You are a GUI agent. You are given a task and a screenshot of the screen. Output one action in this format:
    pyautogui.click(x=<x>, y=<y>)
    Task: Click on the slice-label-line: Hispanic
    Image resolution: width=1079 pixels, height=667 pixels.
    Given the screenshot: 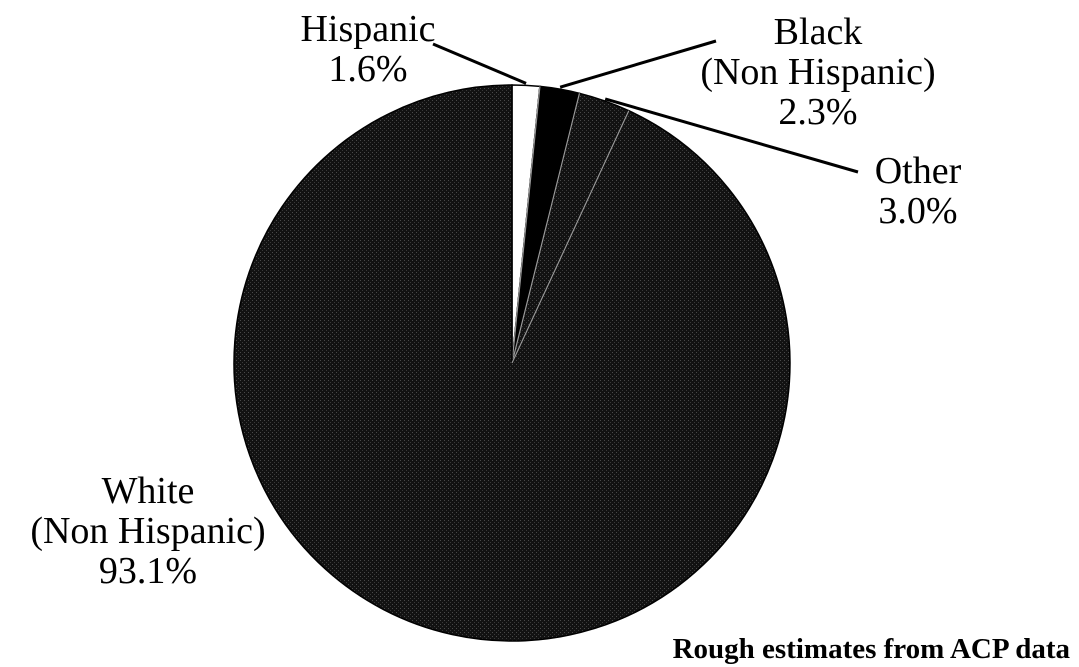 What is the action you would take?
    pyautogui.click(x=367, y=29)
    